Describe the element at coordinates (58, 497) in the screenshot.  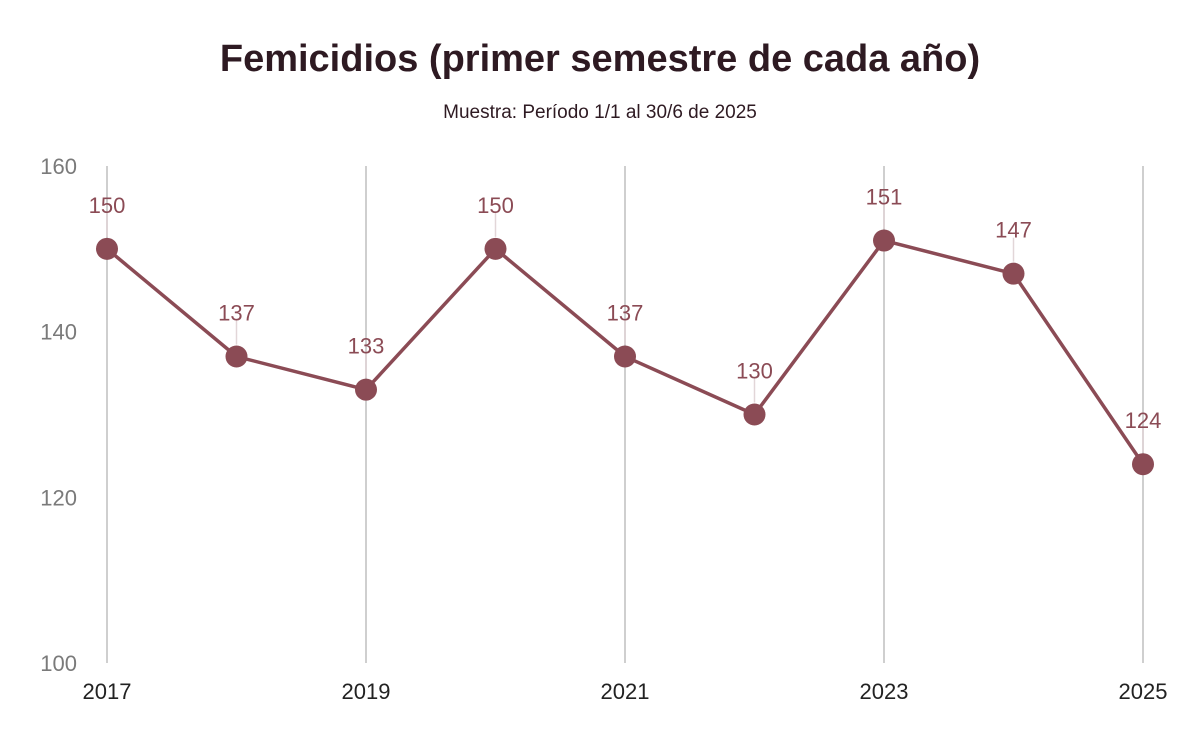
I see `y-tick-label: 120` at that location.